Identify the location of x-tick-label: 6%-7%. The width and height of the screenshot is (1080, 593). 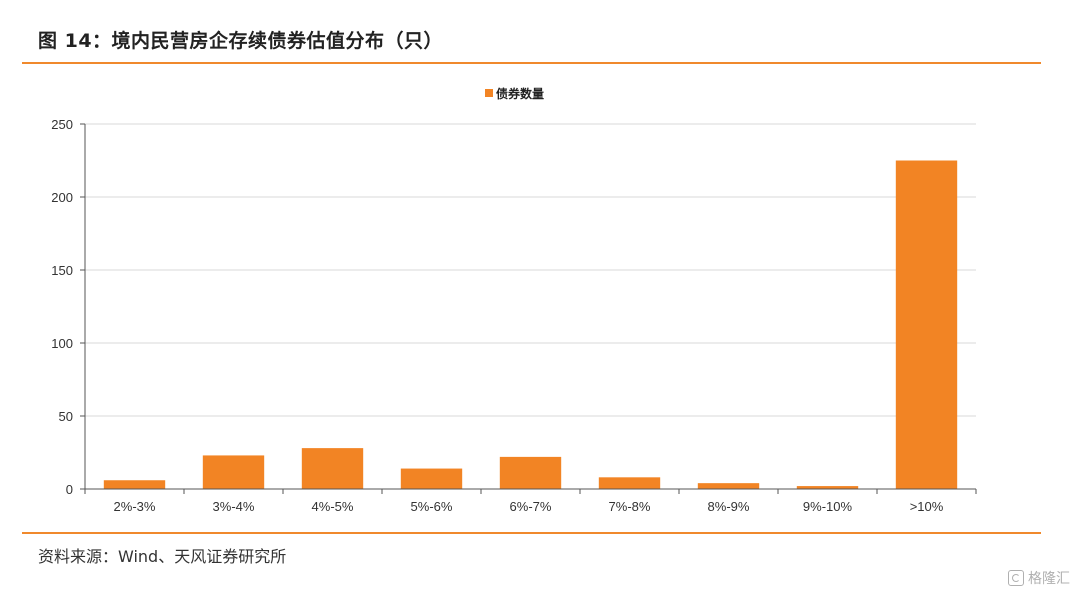
(531, 506).